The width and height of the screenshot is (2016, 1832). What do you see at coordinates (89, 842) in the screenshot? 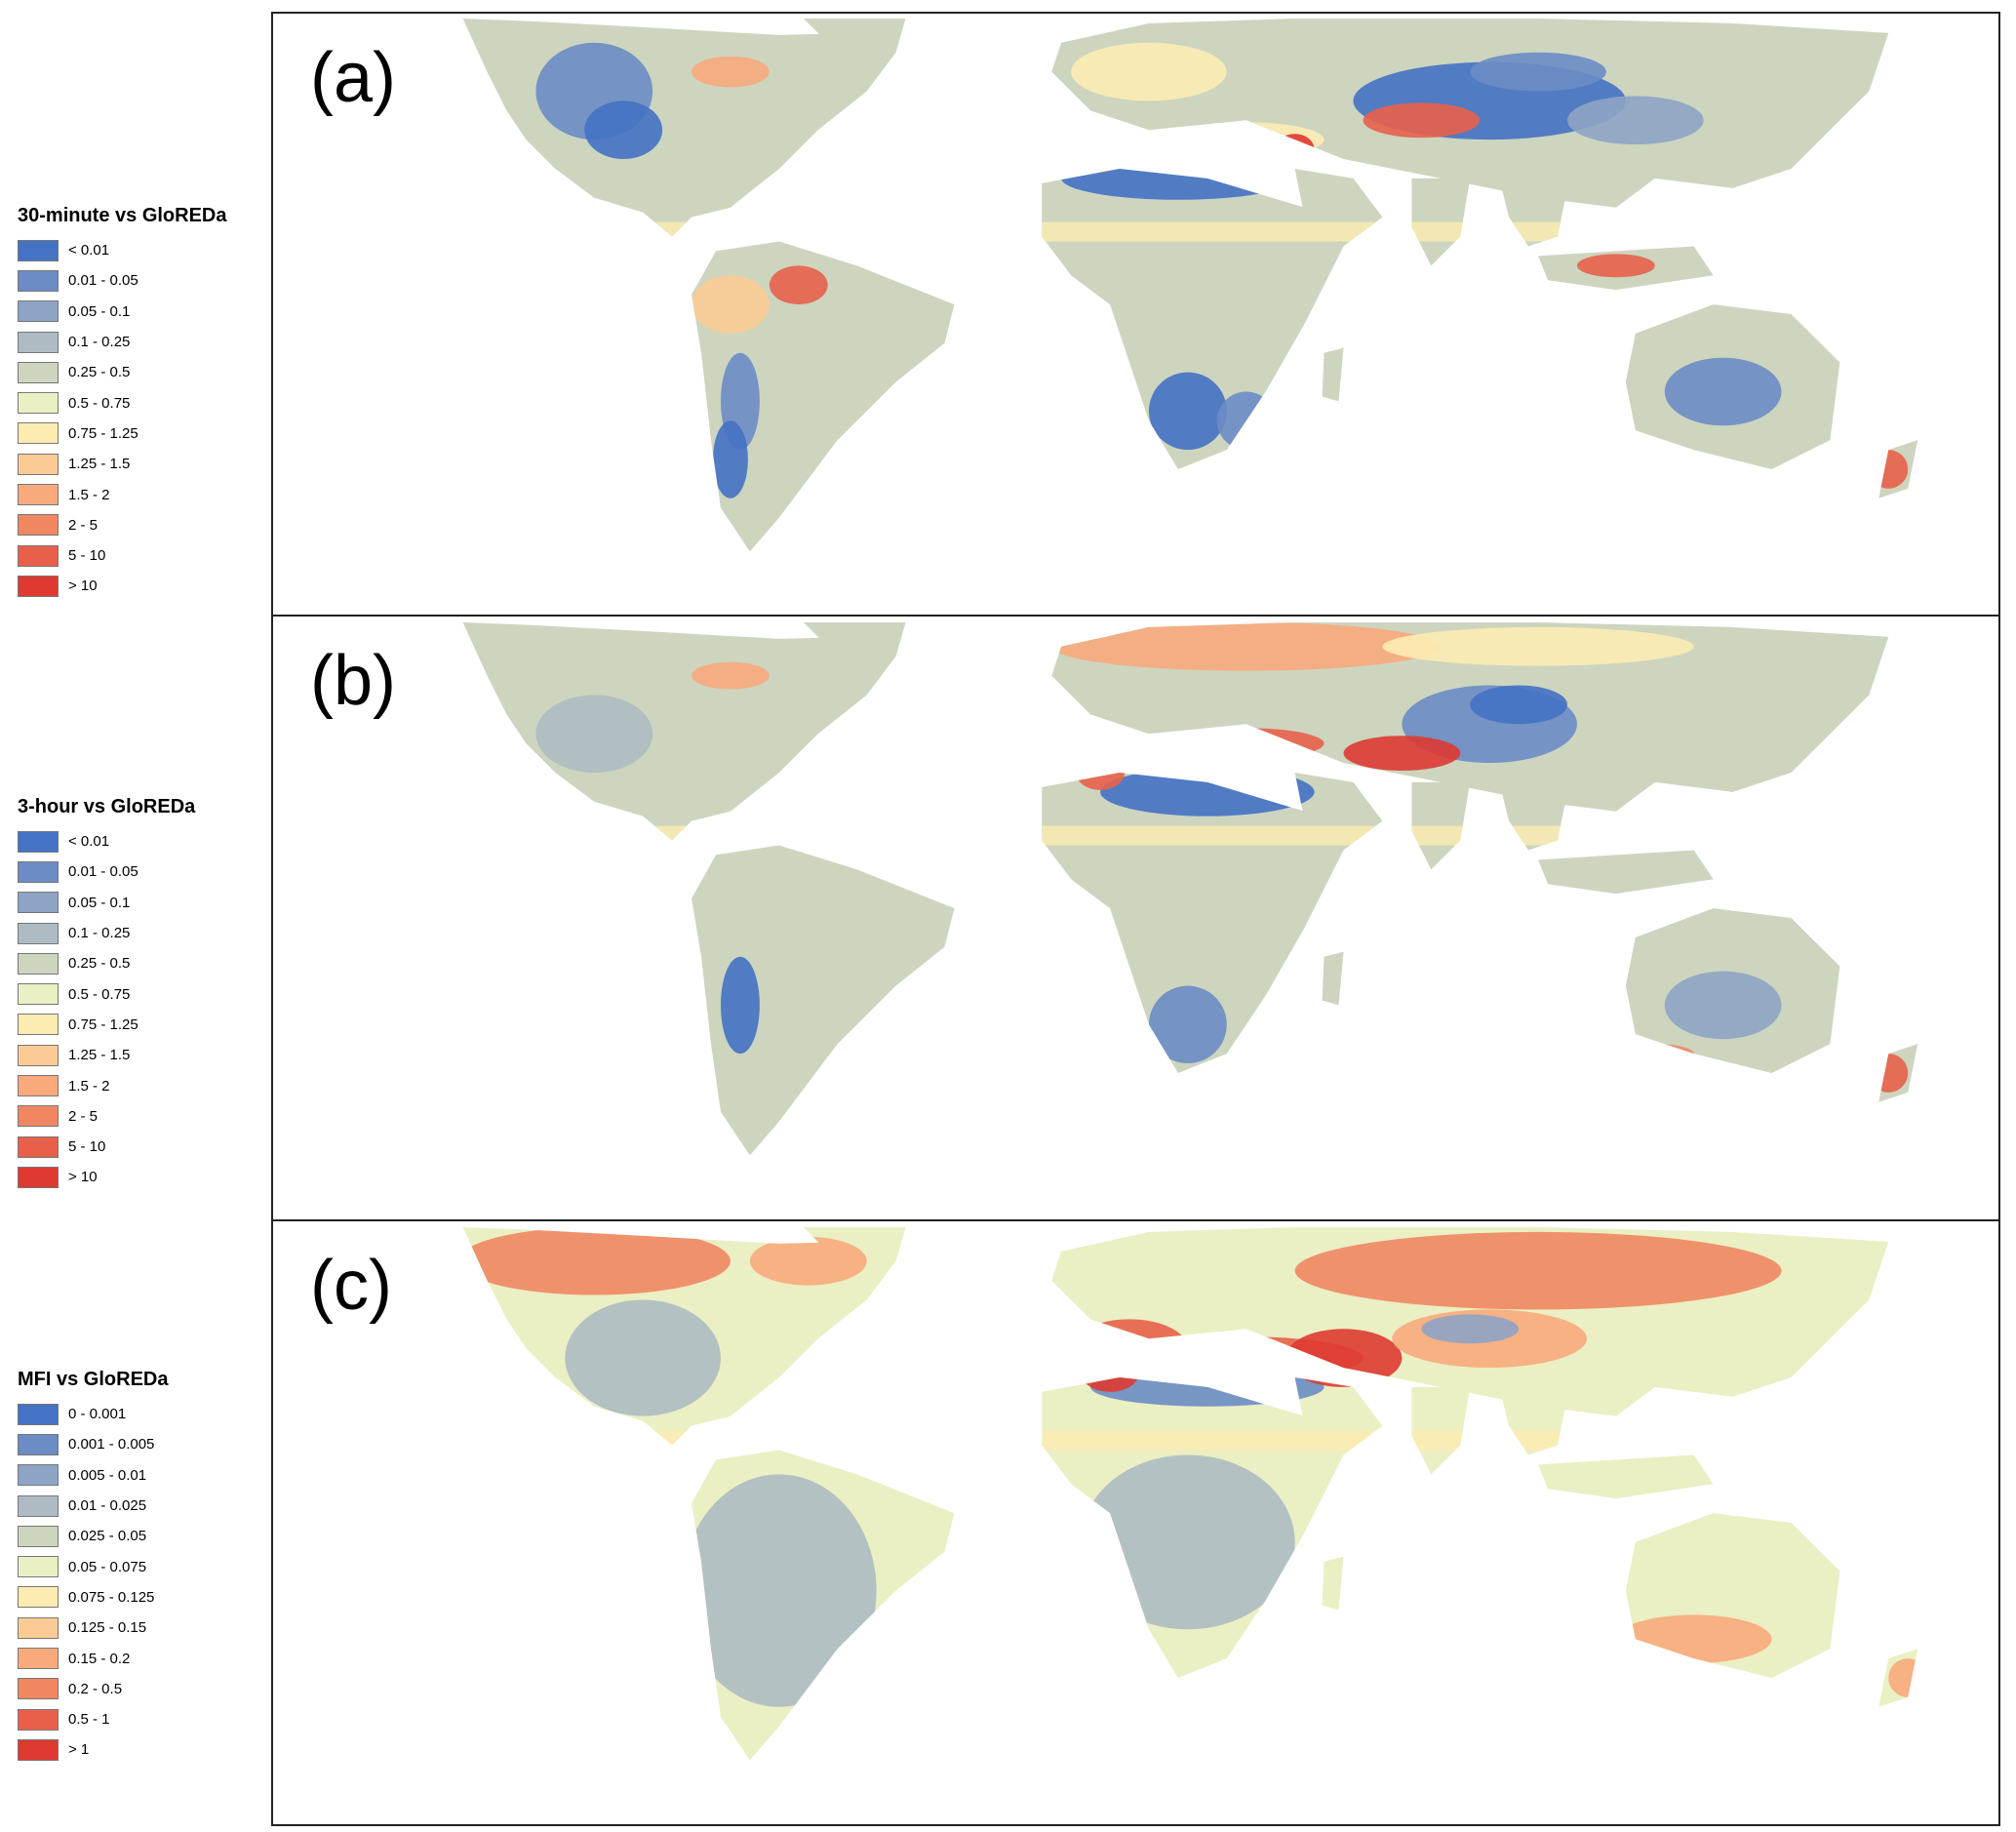
I see `legend-label: < 0.01` at bounding box center [89, 842].